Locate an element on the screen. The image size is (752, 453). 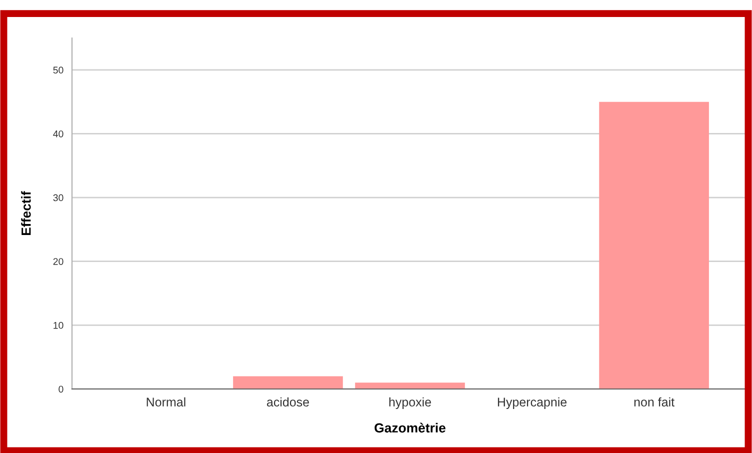
x-axis-title: Gazomètrie is located at coordinates (410, 427).